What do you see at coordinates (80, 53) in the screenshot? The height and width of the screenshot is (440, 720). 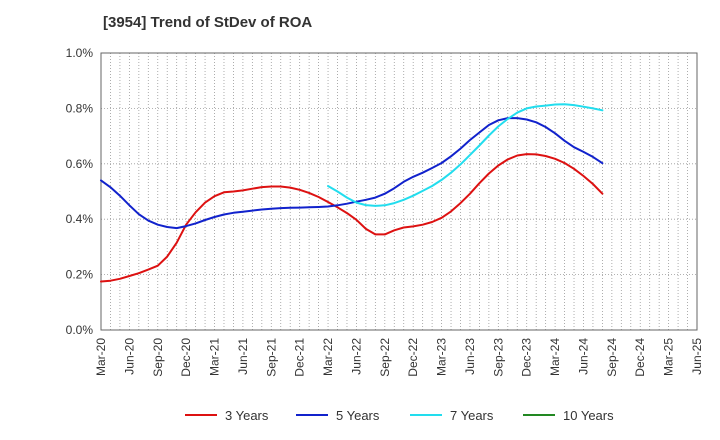 I see `y-tick-label: 1.0%` at bounding box center [80, 53].